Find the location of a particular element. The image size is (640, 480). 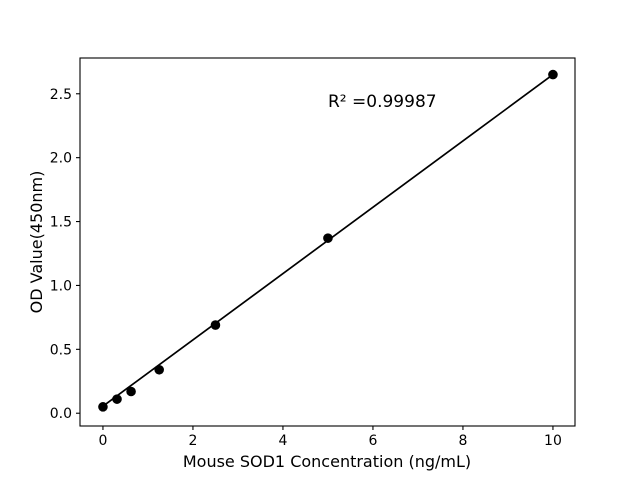

y-tick-label: 1.5 is located at coordinates (61, 223).